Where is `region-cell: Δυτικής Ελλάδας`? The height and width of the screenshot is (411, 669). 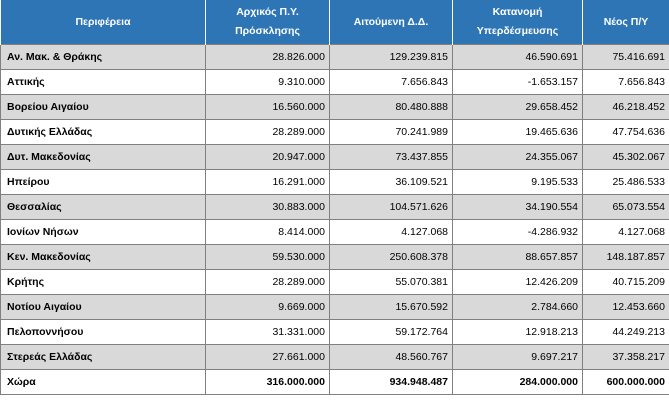 region-cell: Δυτικής Ελλάδας is located at coordinates (103, 132).